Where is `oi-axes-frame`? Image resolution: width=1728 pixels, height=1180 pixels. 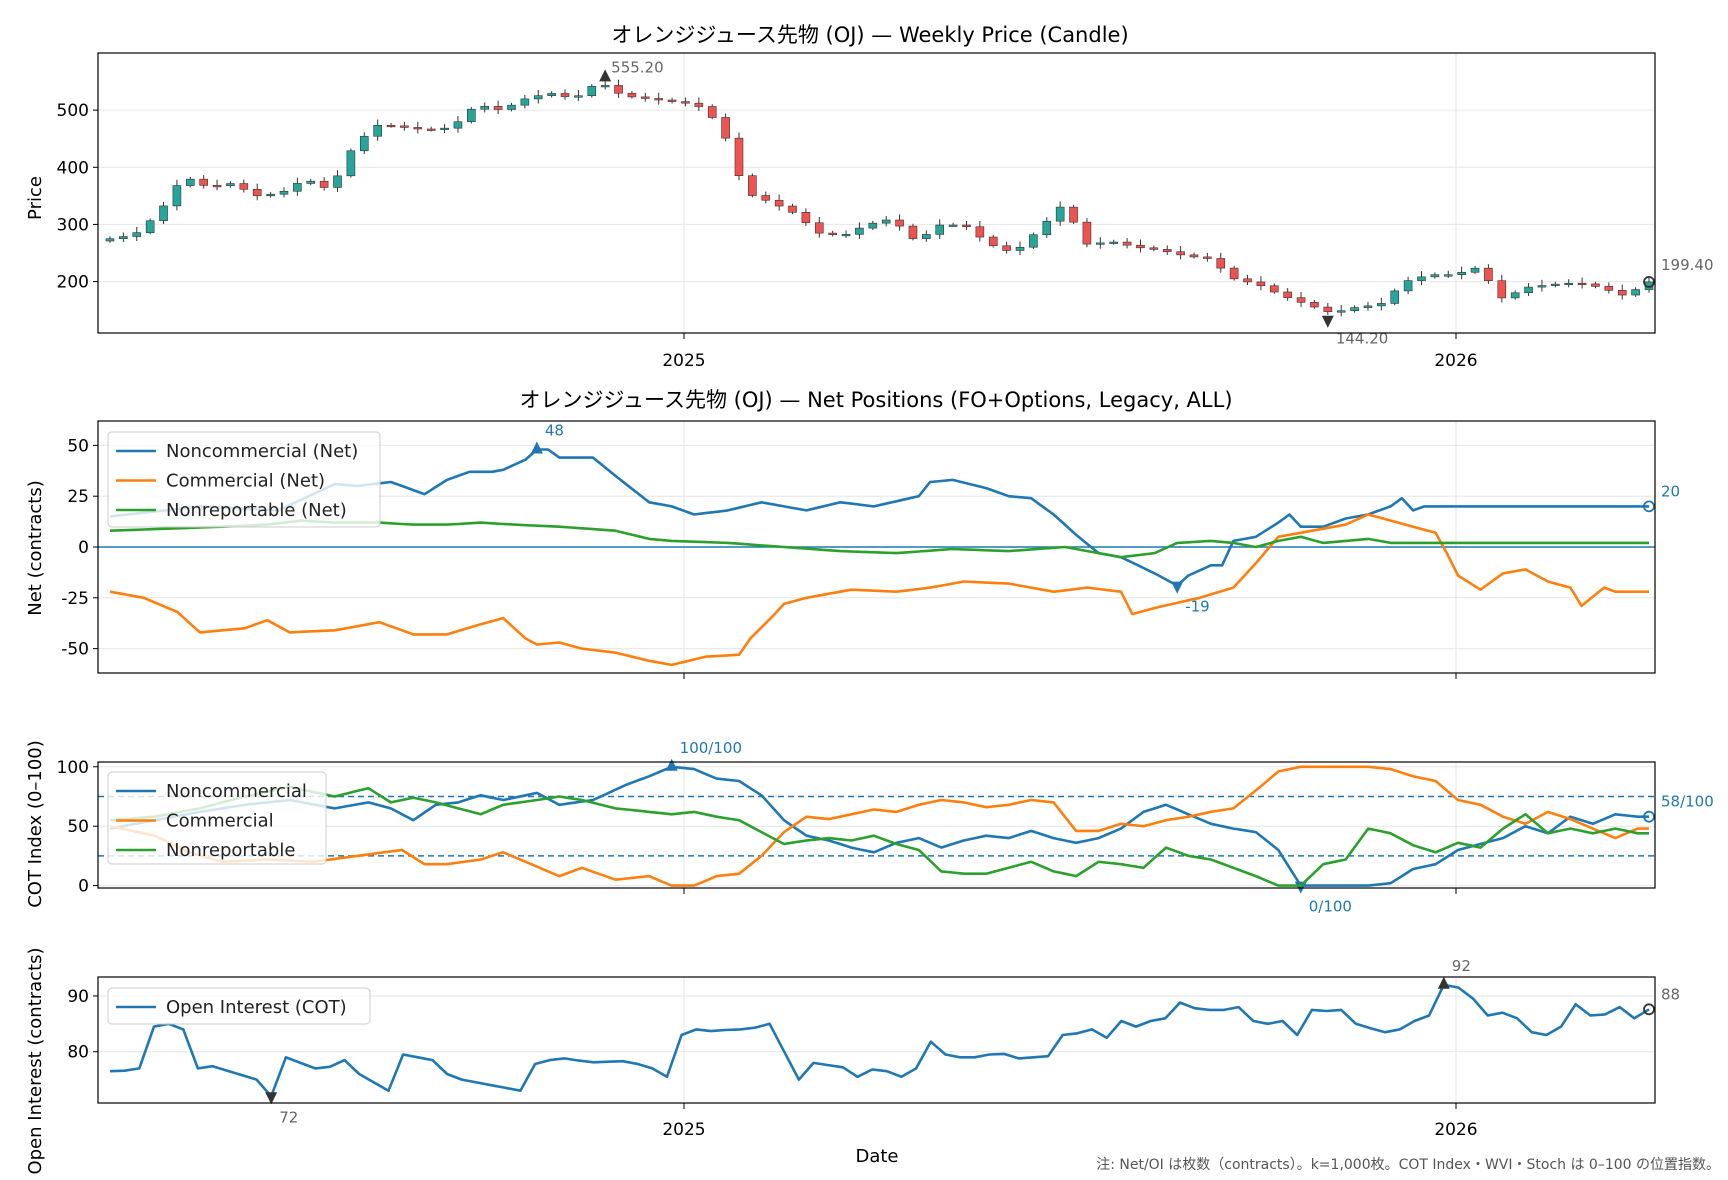 oi-axes-frame is located at coordinates (876, 1040).